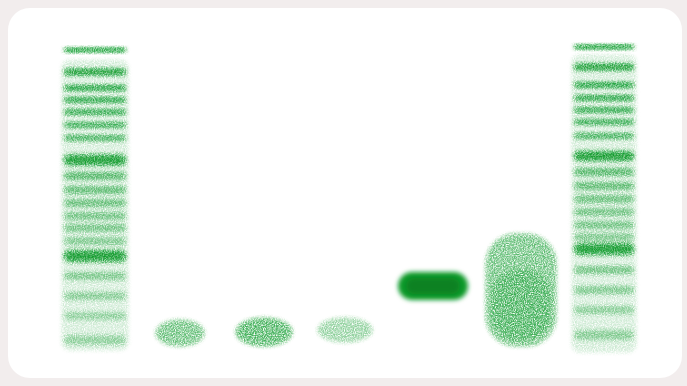 This screenshot has height=386, width=687. I want to click on sample-smear-core, so click(521, 305).